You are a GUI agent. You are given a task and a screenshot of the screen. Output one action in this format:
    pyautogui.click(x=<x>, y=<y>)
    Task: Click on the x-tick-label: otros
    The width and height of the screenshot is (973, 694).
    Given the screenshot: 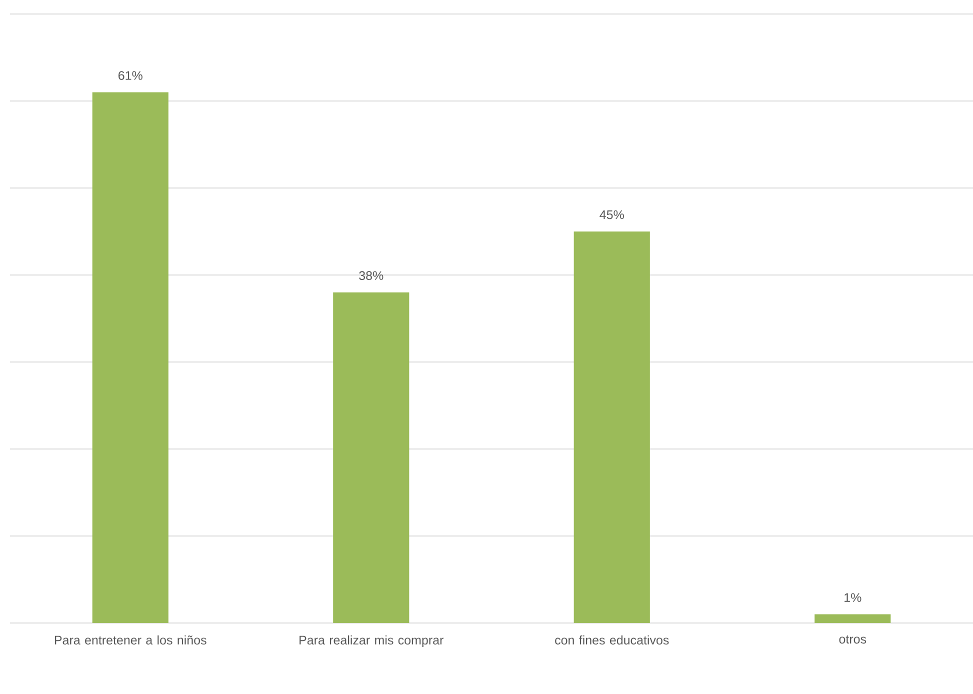 What is the action you would take?
    pyautogui.click(x=852, y=639)
    